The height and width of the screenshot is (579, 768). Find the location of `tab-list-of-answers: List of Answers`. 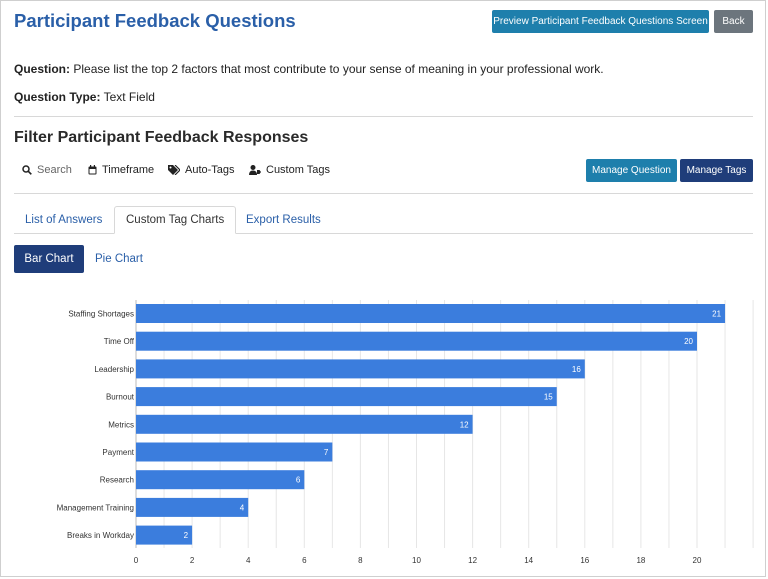

tab-list-of-answers: List of Answers is located at coordinates (64, 220).